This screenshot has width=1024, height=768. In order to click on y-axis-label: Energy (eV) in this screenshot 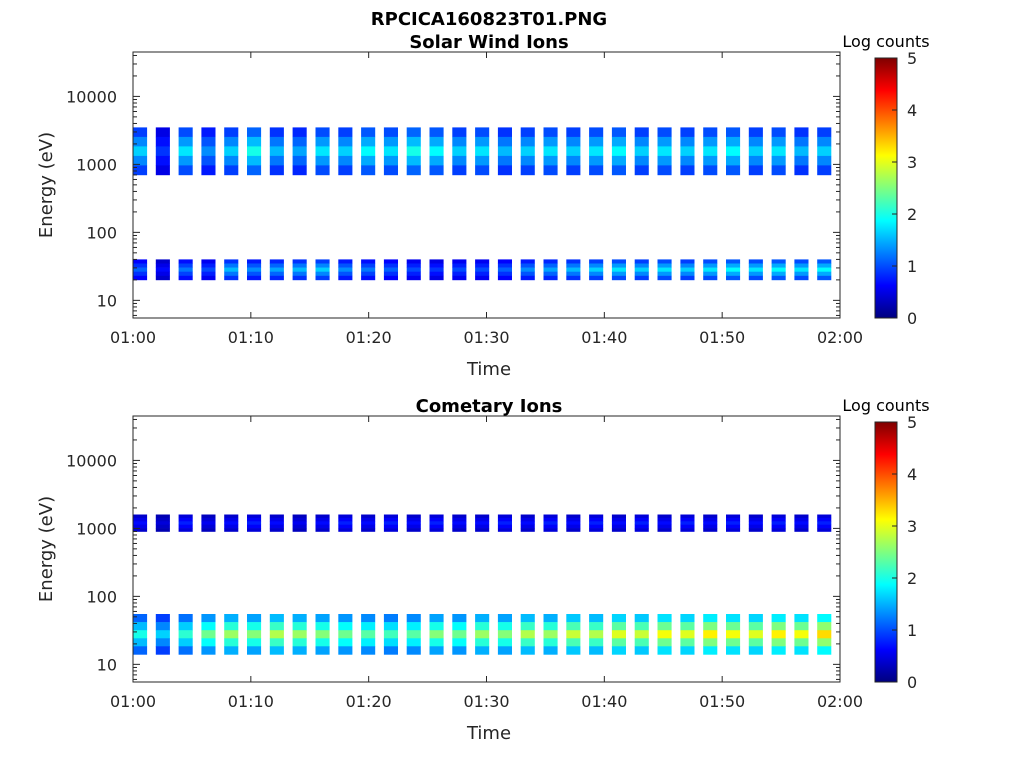, I will do `click(46, 185)`.